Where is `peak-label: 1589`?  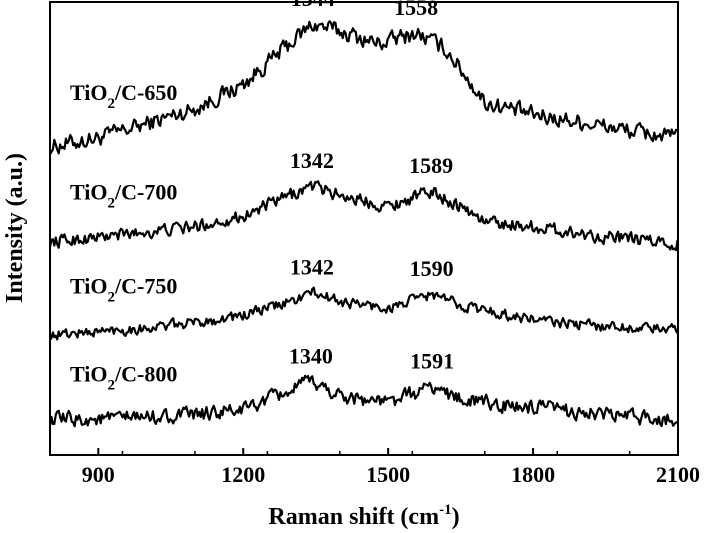 peak-label: 1589 is located at coordinates (431, 165).